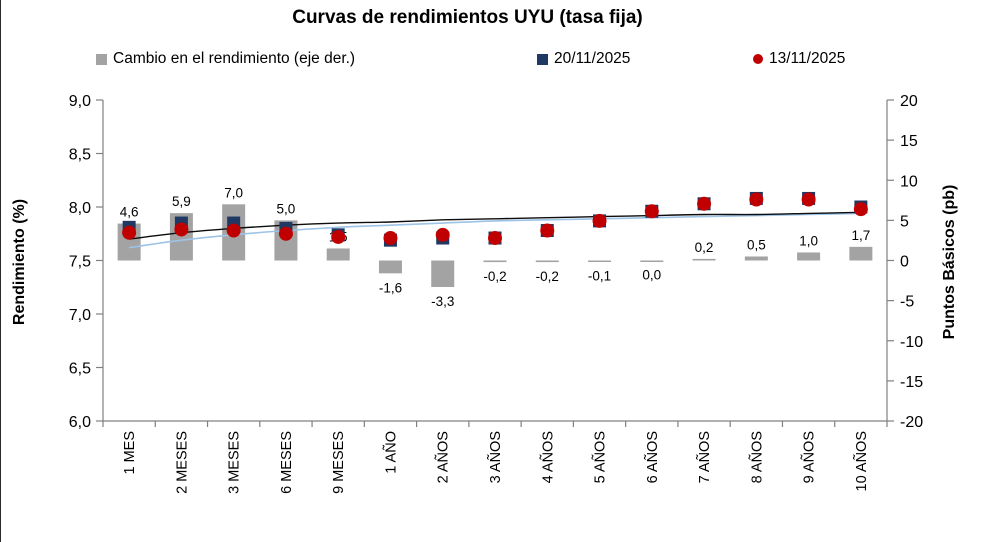 Image resolution: width=981 pixels, height=542 pixels. What do you see at coordinates (651, 275) in the screenshot?
I see `bar-label: 0,0` at bounding box center [651, 275].